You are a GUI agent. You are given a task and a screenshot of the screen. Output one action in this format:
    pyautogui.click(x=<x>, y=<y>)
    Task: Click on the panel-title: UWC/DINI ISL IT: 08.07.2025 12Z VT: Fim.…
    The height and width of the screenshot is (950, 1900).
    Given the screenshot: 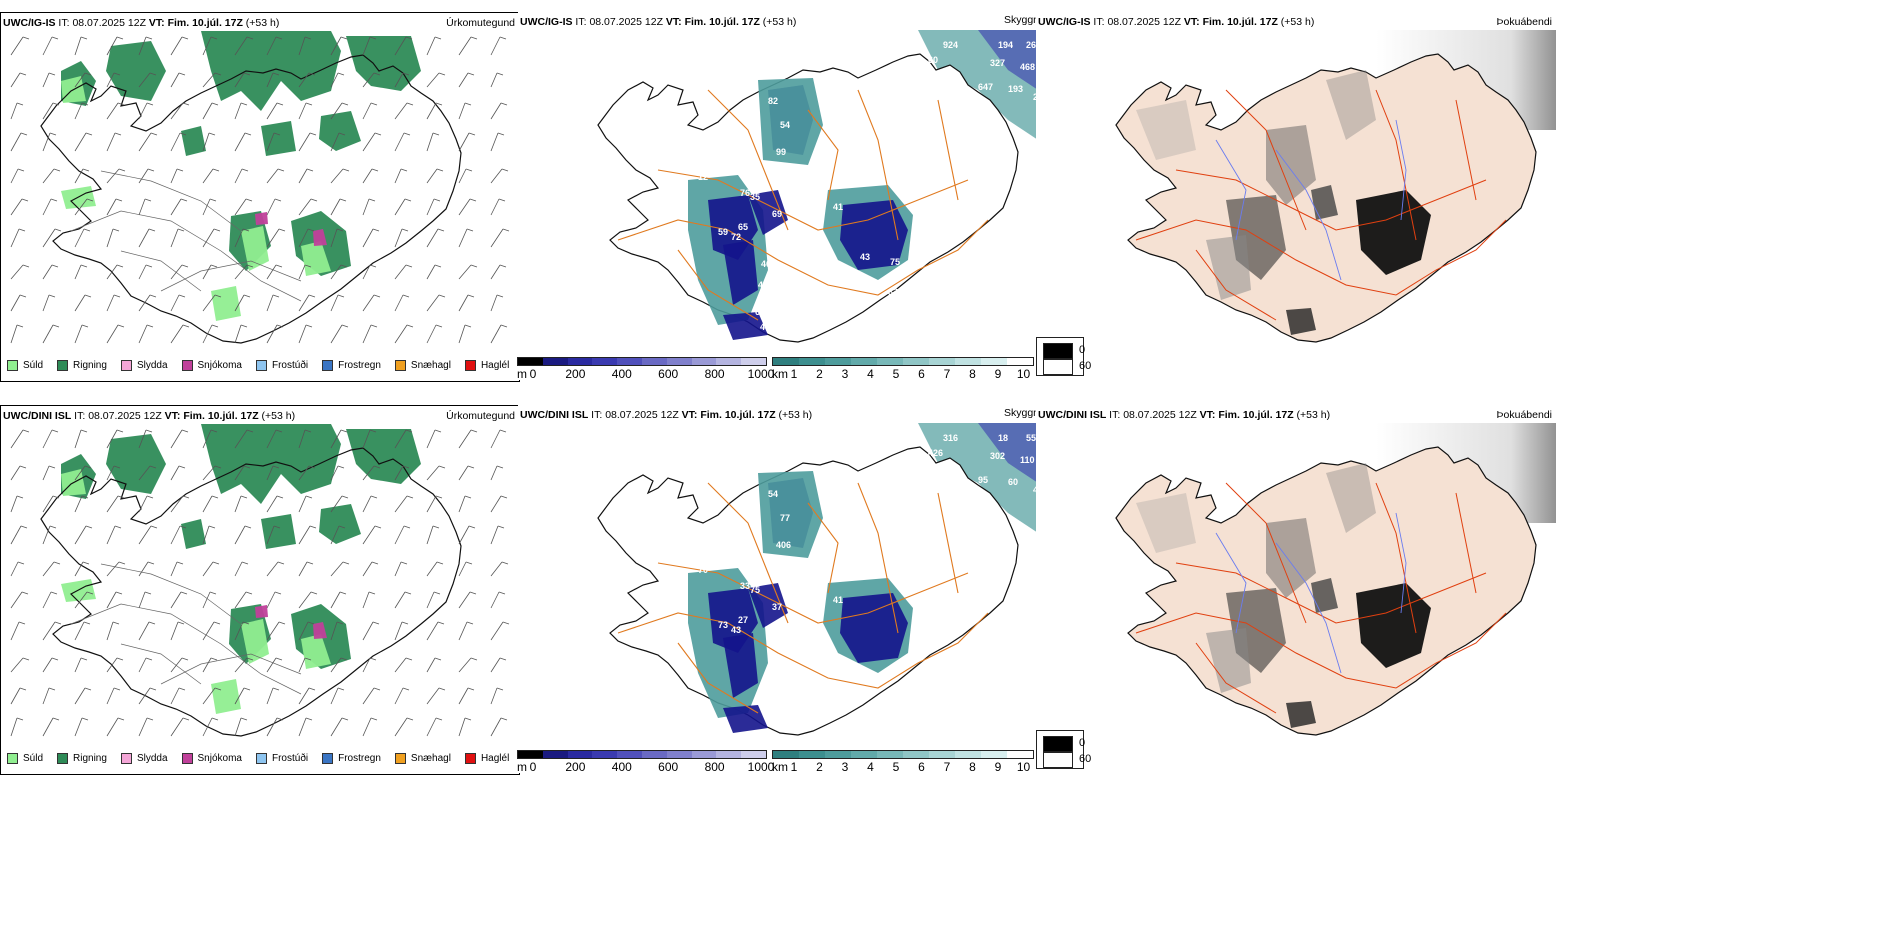 What is the action you would take?
    pyautogui.click(x=666, y=415)
    